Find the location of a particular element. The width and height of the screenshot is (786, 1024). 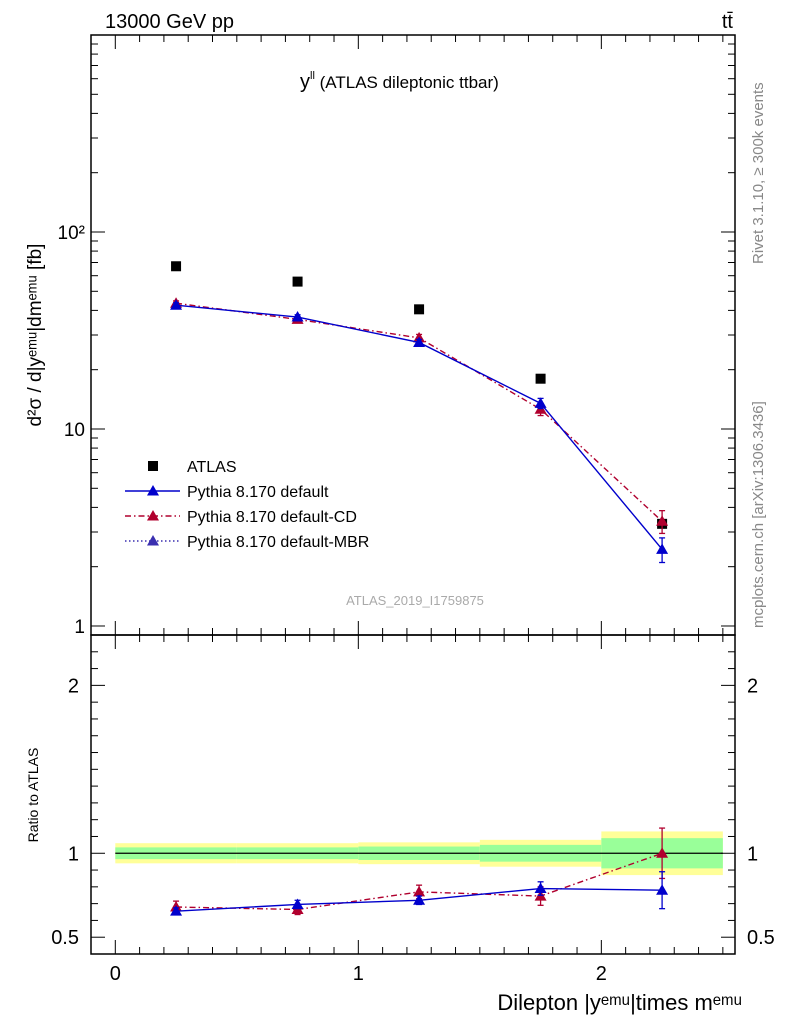

title-rest: (ATLAS dileptonic ttbar) is located at coordinates (407, 82).